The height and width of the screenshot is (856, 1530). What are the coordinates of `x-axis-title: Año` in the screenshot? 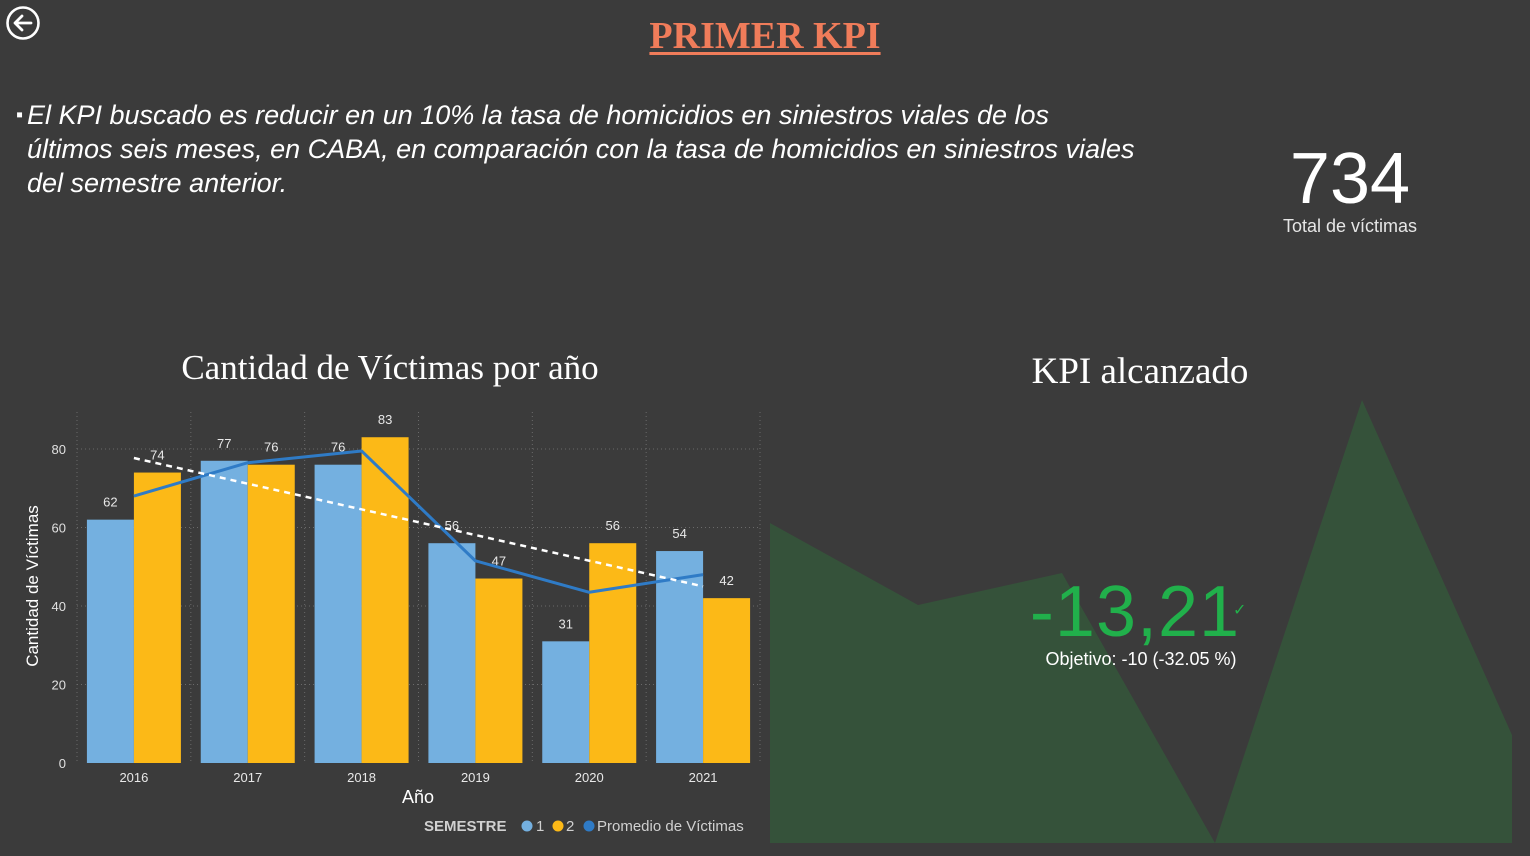 It's located at (418, 797).